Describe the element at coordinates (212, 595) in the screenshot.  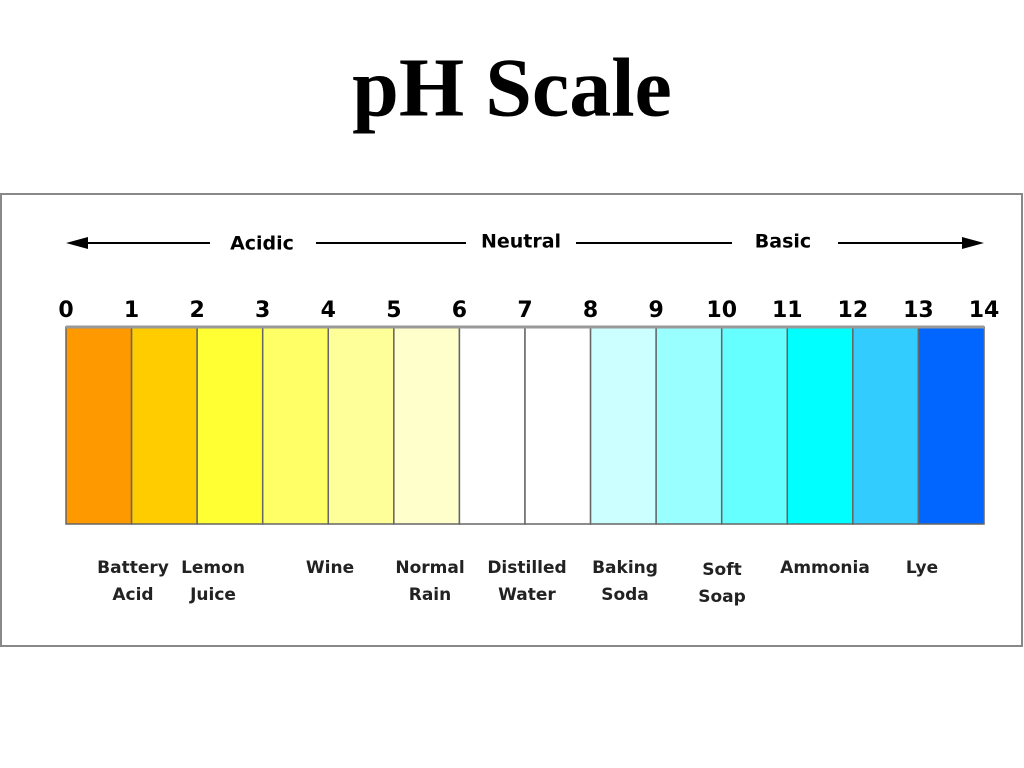
I see `substance-label: Juice` at that location.